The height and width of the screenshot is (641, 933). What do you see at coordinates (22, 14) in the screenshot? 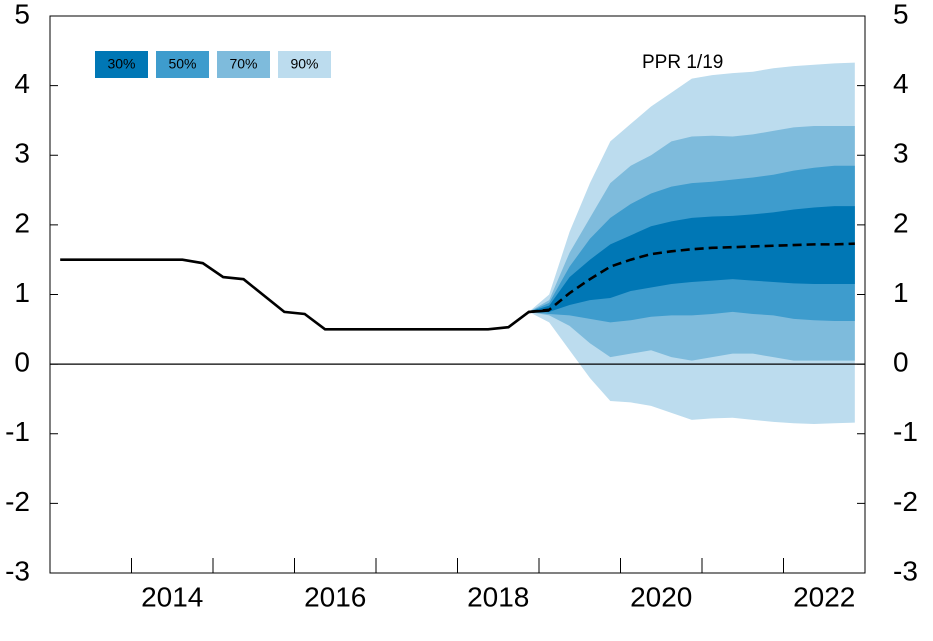
I see `y-tick-label: 5` at bounding box center [22, 14].